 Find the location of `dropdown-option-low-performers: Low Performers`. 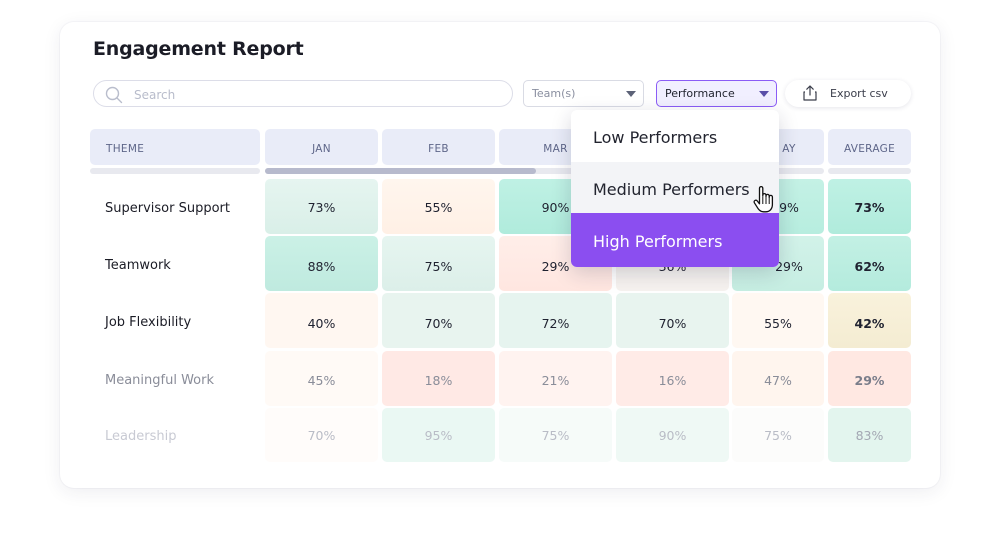

dropdown-option-low-performers: Low Performers is located at coordinates (655, 137).